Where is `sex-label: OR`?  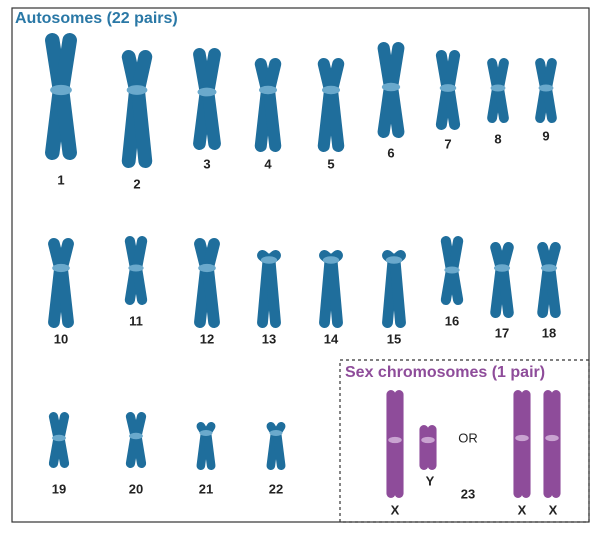 sex-label: OR is located at coordinates (468, 437).